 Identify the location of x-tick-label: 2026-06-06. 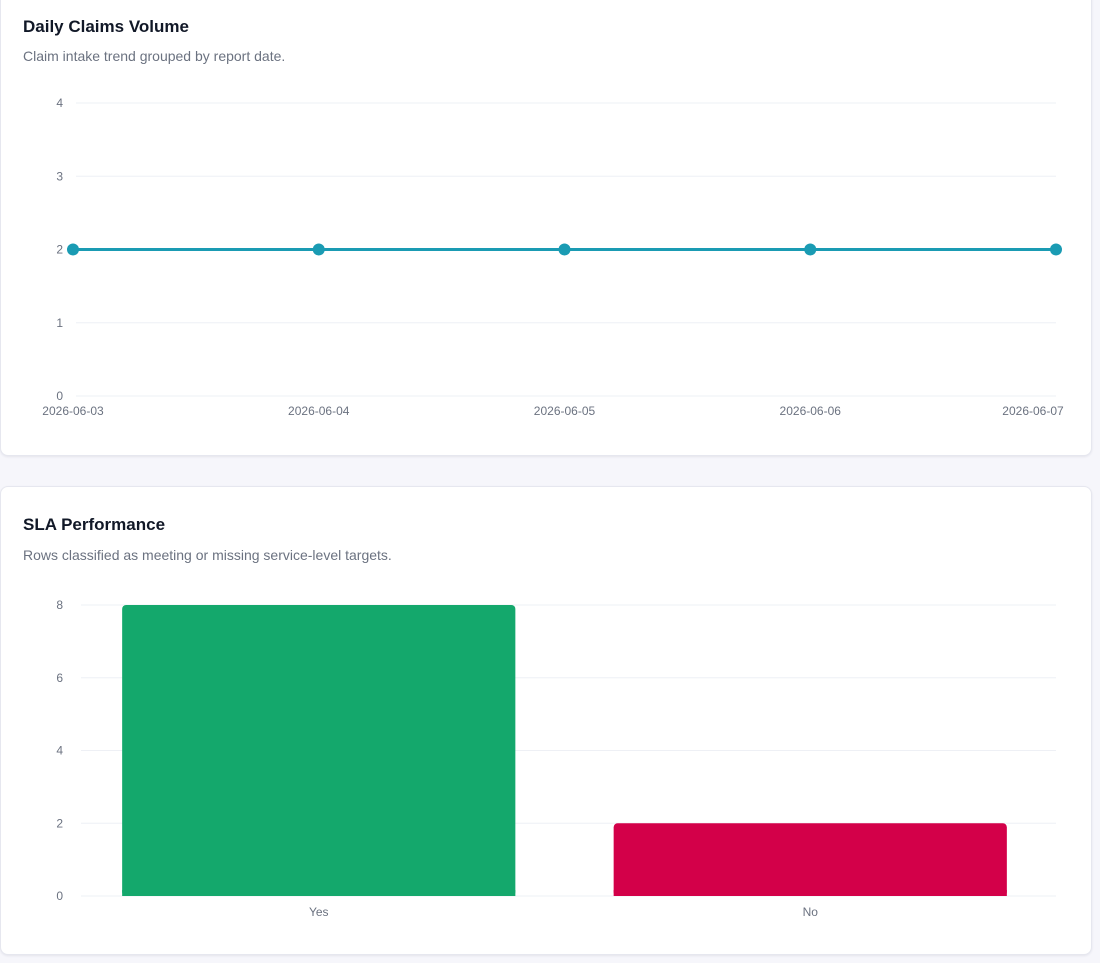
(811, 411).